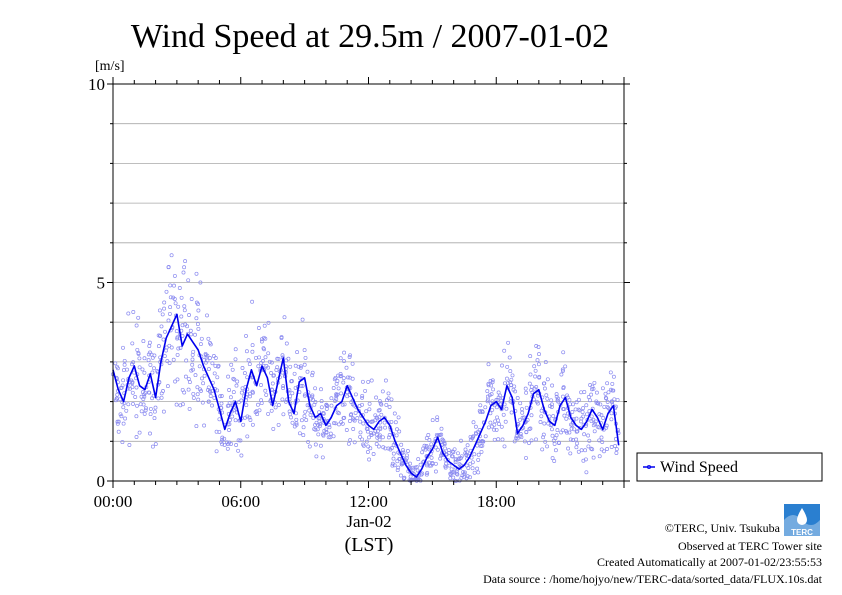 The width and height of the screenshot is (842, 595). Describe the element at coordinates (750, 546) in the screenshot. I see `credit-observed: Observed at TERC Tower site` at that location.